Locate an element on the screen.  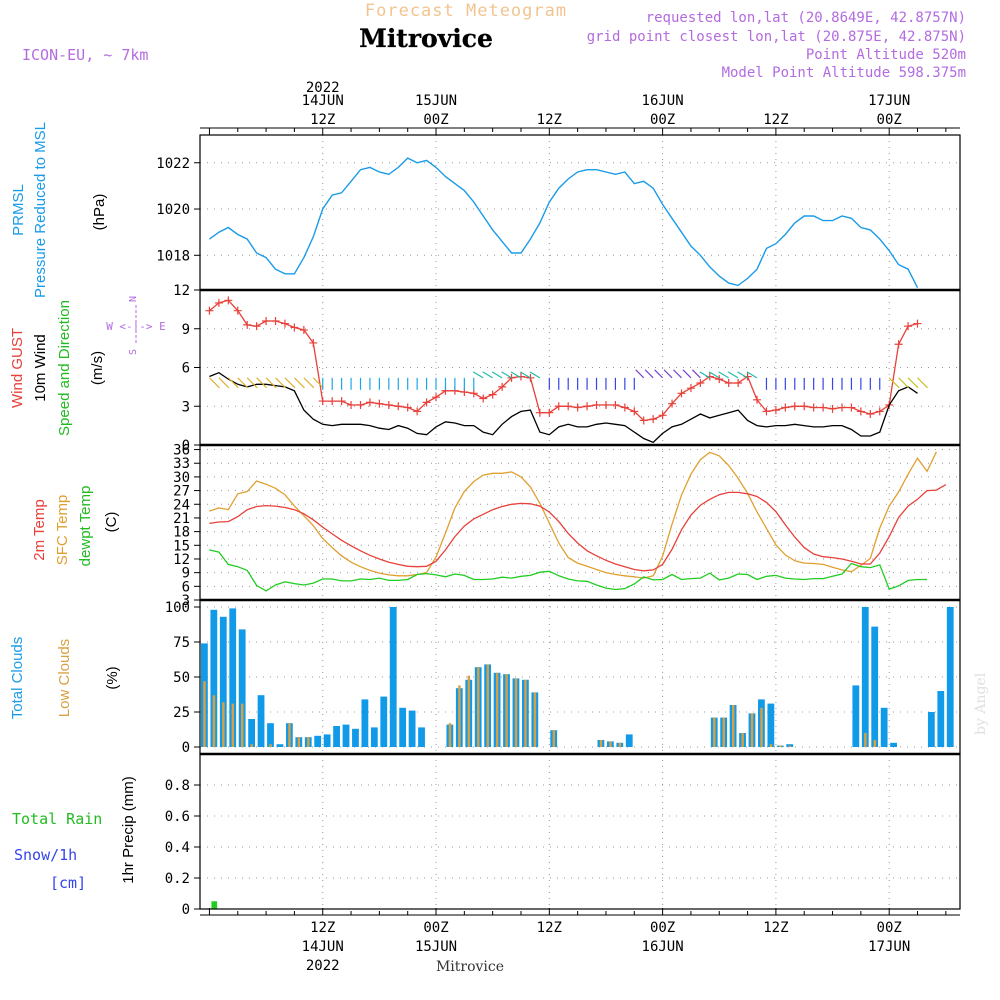
y-tick-label: 27 is located at coordinates (181, 492).